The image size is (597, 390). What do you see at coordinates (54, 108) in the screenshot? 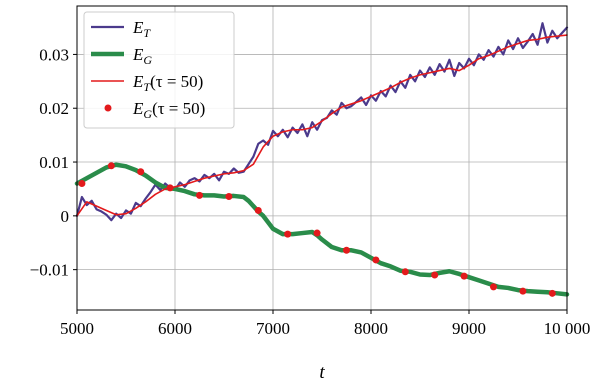
I see `y-tick-label: 0.02` at bounding box center [54, 108].